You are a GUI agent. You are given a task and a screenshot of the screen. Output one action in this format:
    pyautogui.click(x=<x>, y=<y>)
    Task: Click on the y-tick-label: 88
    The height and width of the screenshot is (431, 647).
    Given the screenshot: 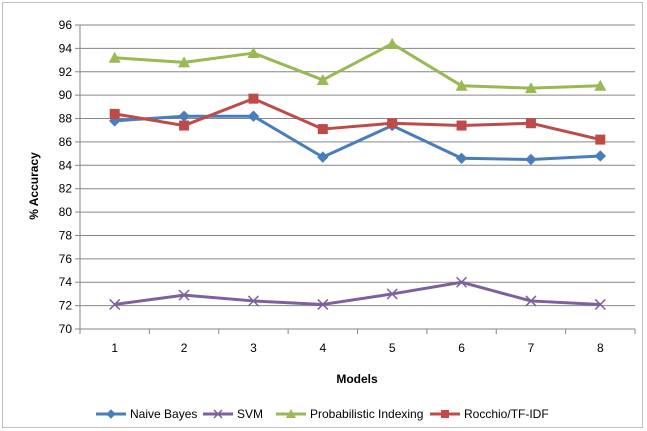 What is the action you would take?
    pyautogui.click(x=66, y=119)
    